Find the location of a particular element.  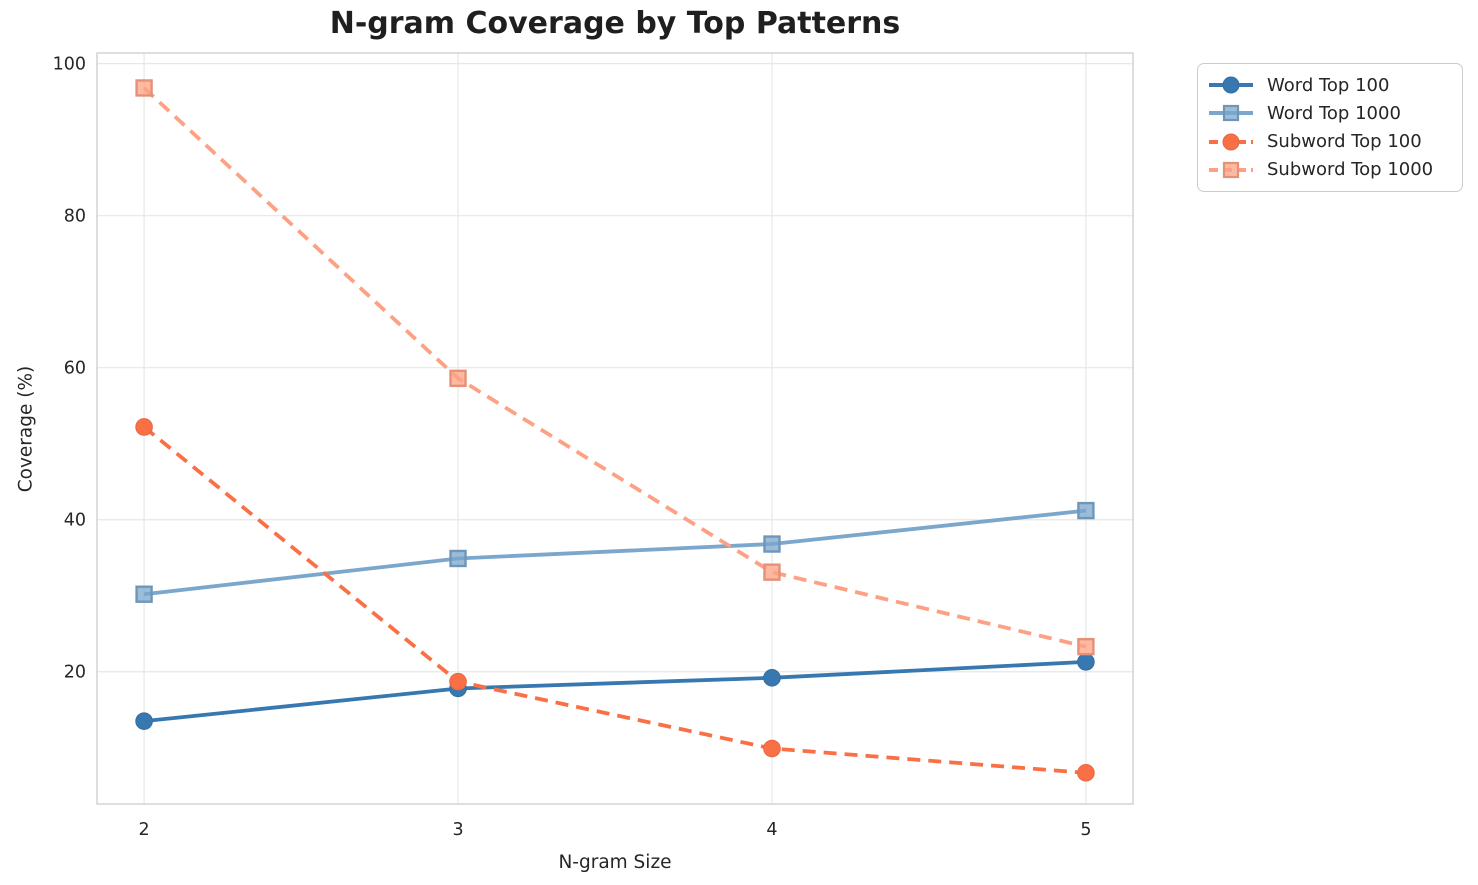

legend-label: Word Top 100 is located at coordinates (1328, 85).